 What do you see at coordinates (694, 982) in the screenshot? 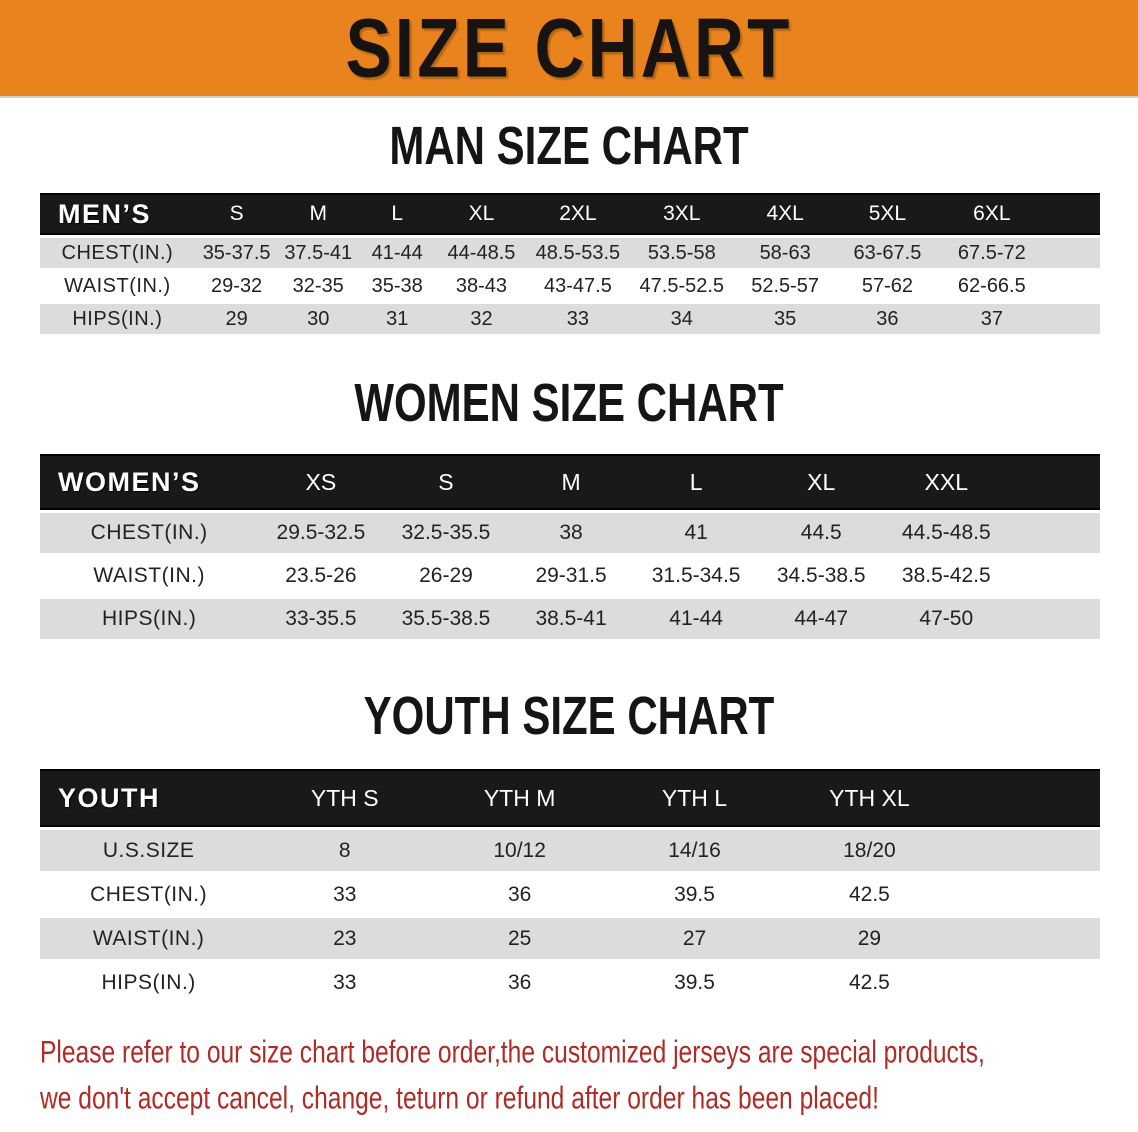
I see `value-cell: 39.5` at bounding box center [694, 982].